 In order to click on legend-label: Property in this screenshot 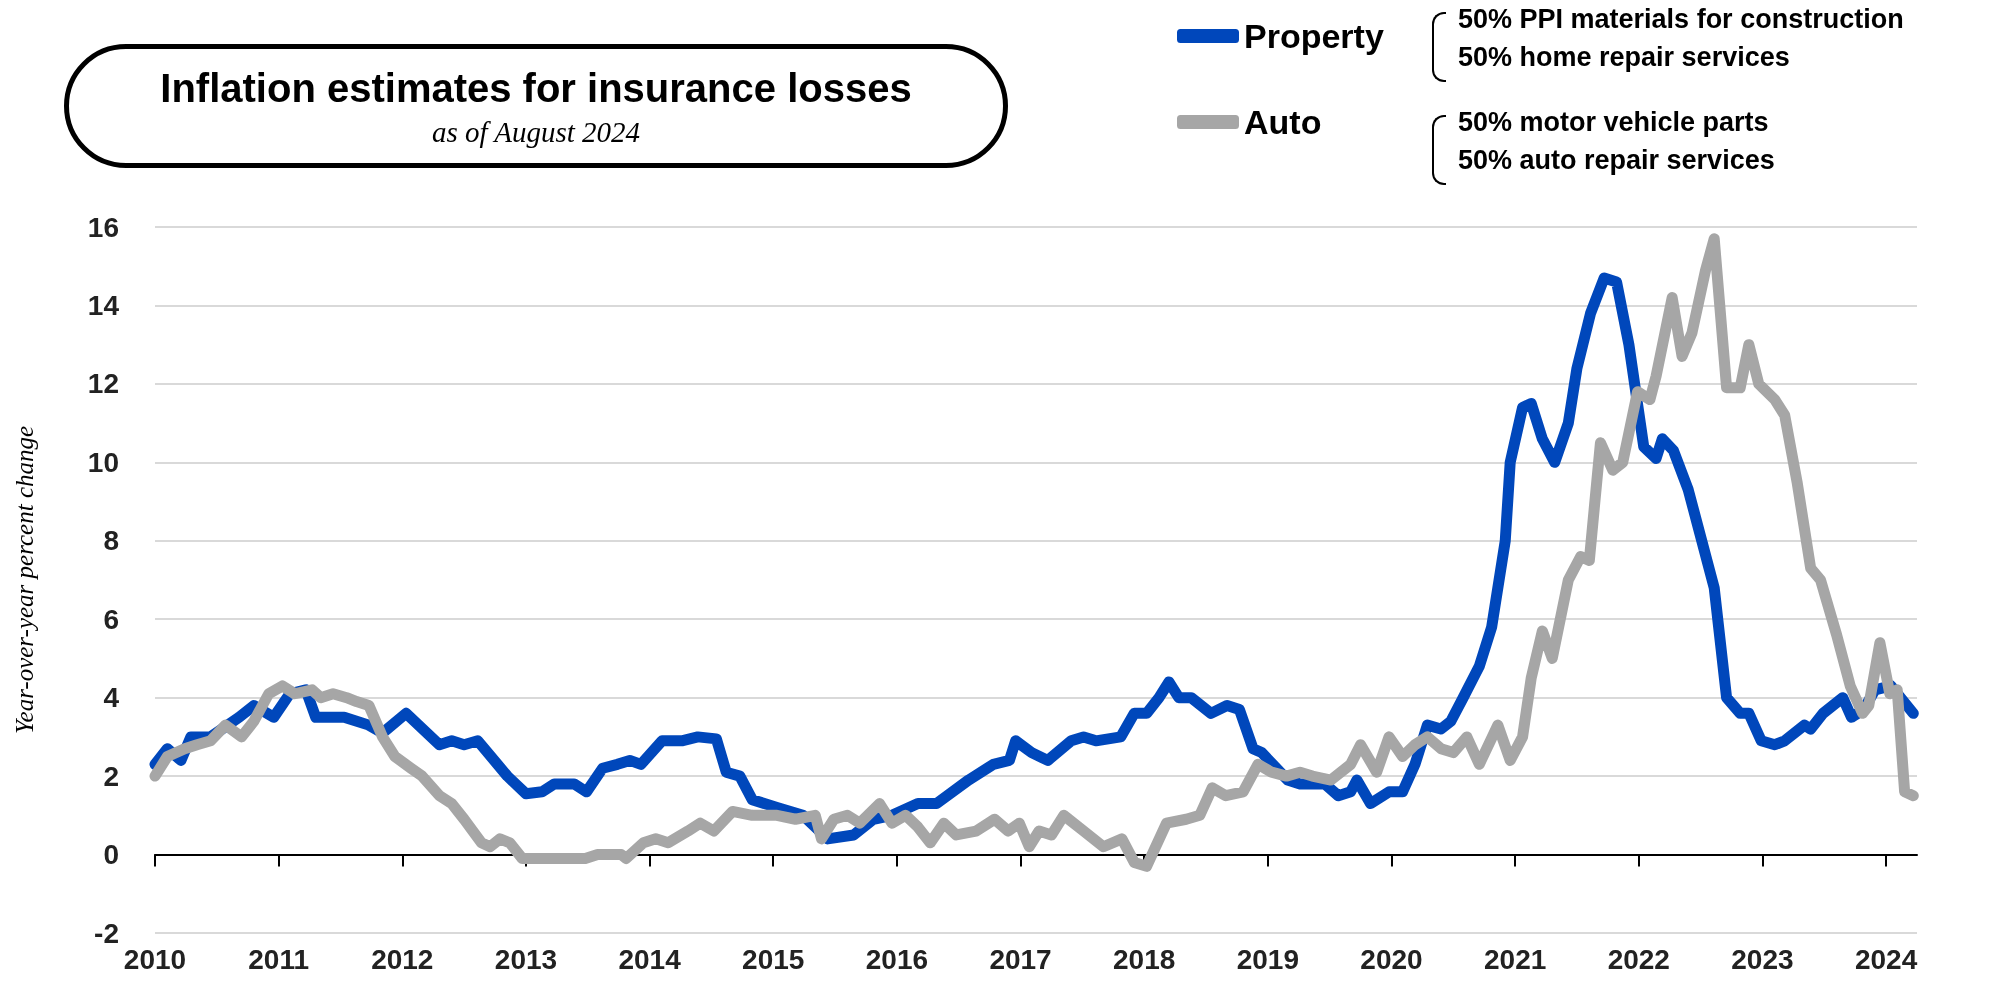, I will do `click(1314, 36)`.